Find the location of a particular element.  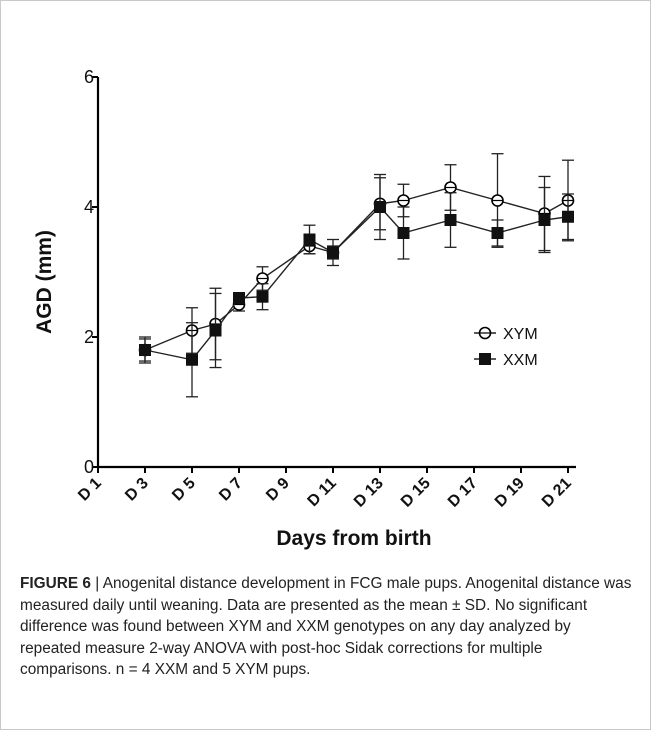

y-tick-label: 0 is located at coordinates (89, 467).